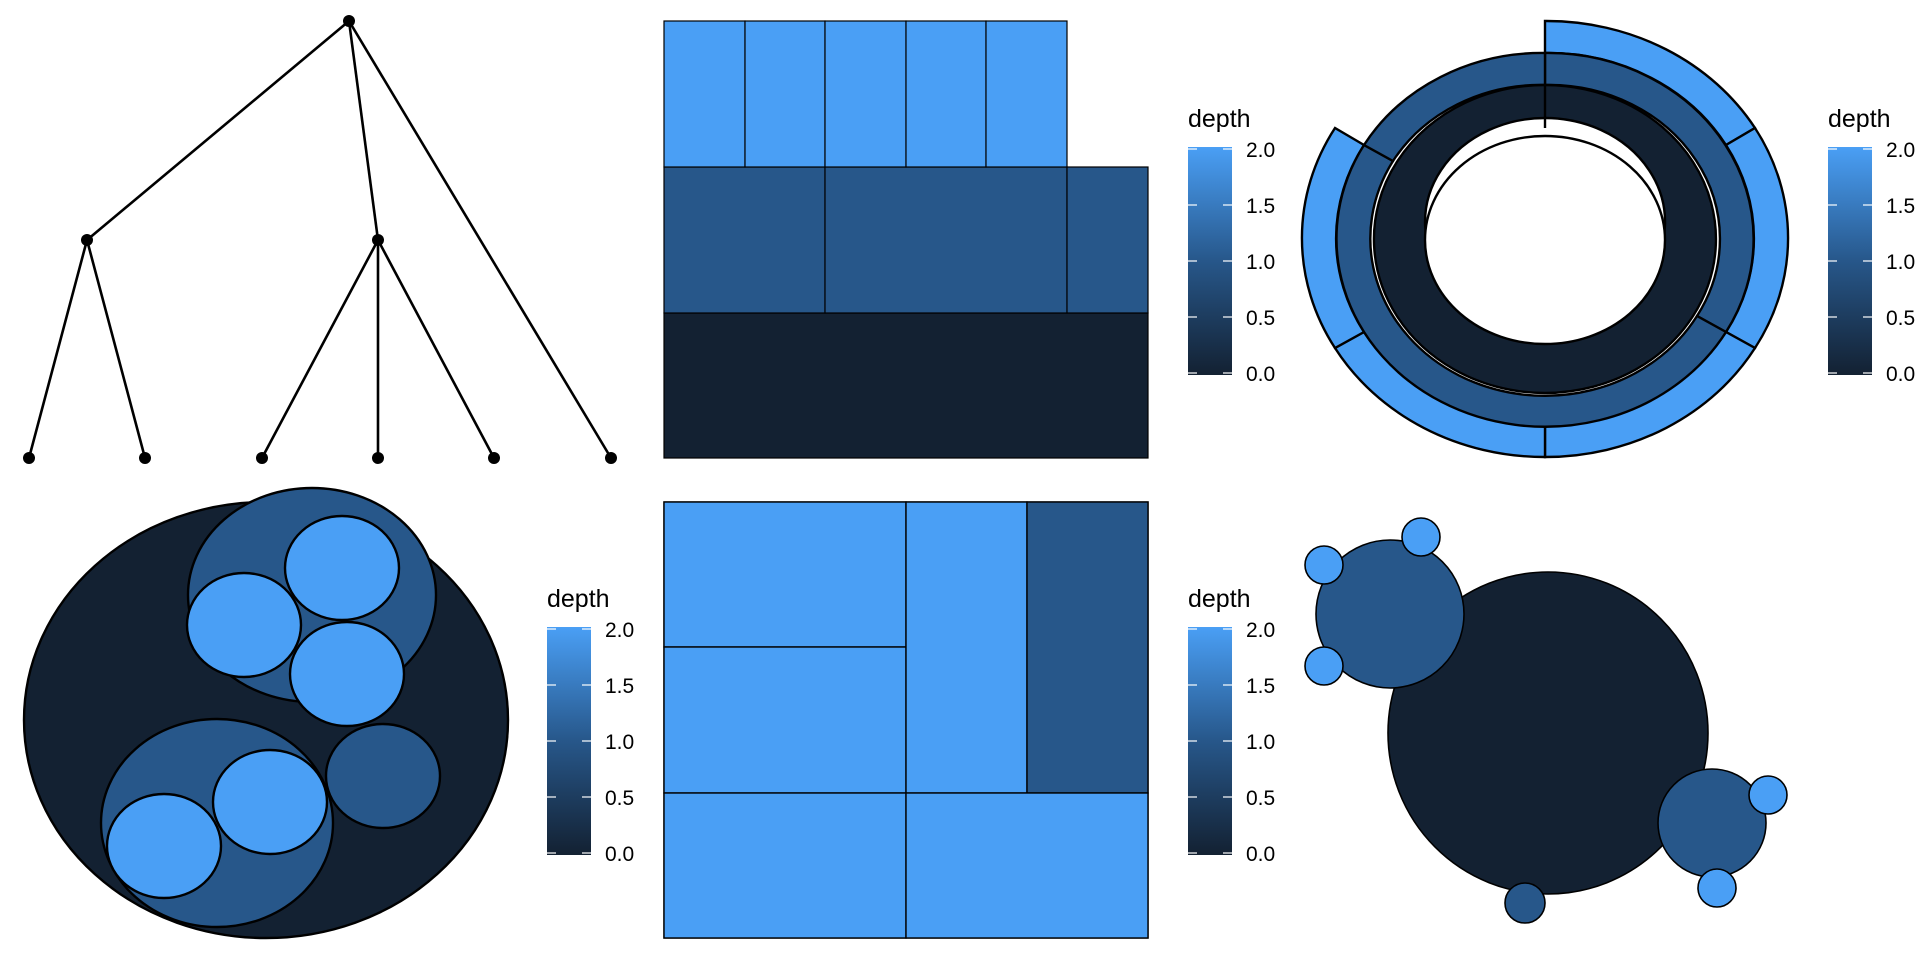 This screenshot has width=1920, height=960. I want to click on pack-panel, so click(266, 713).